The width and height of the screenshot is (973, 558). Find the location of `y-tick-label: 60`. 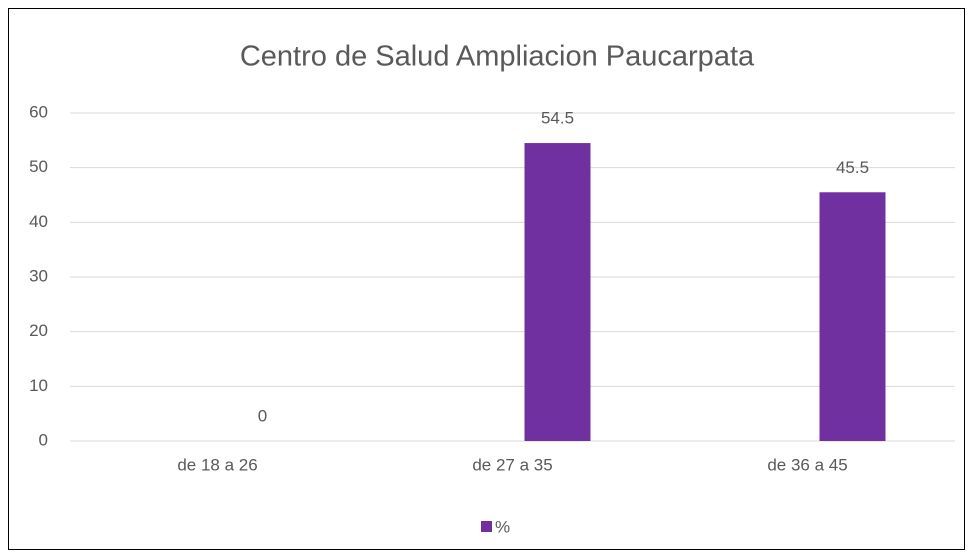

y-tick-label: 60 is located at coordinates (38, 111).